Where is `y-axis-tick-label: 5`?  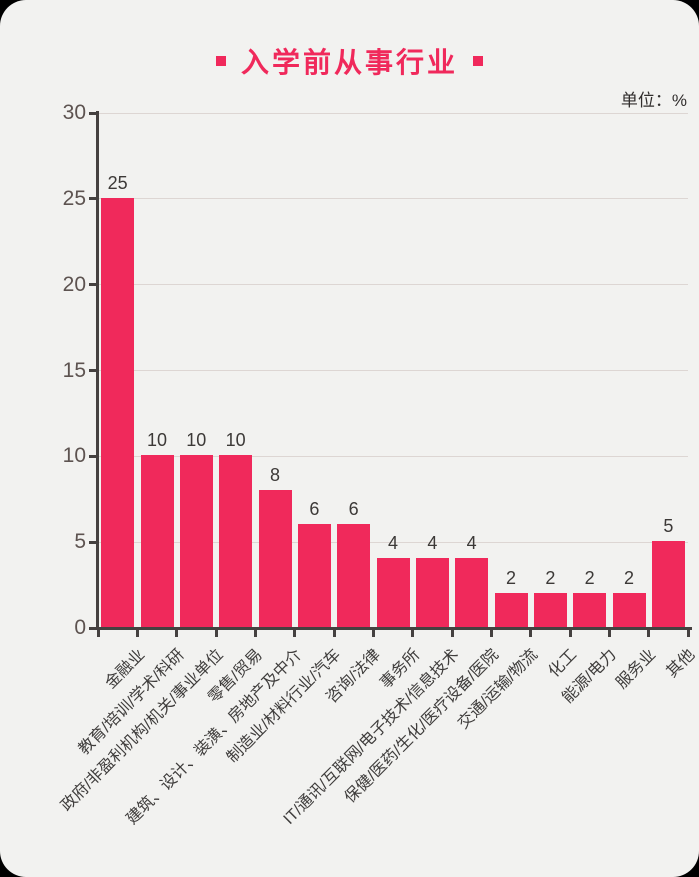 y-axis-tick-label: 5 is located at coordinates (80, 542).